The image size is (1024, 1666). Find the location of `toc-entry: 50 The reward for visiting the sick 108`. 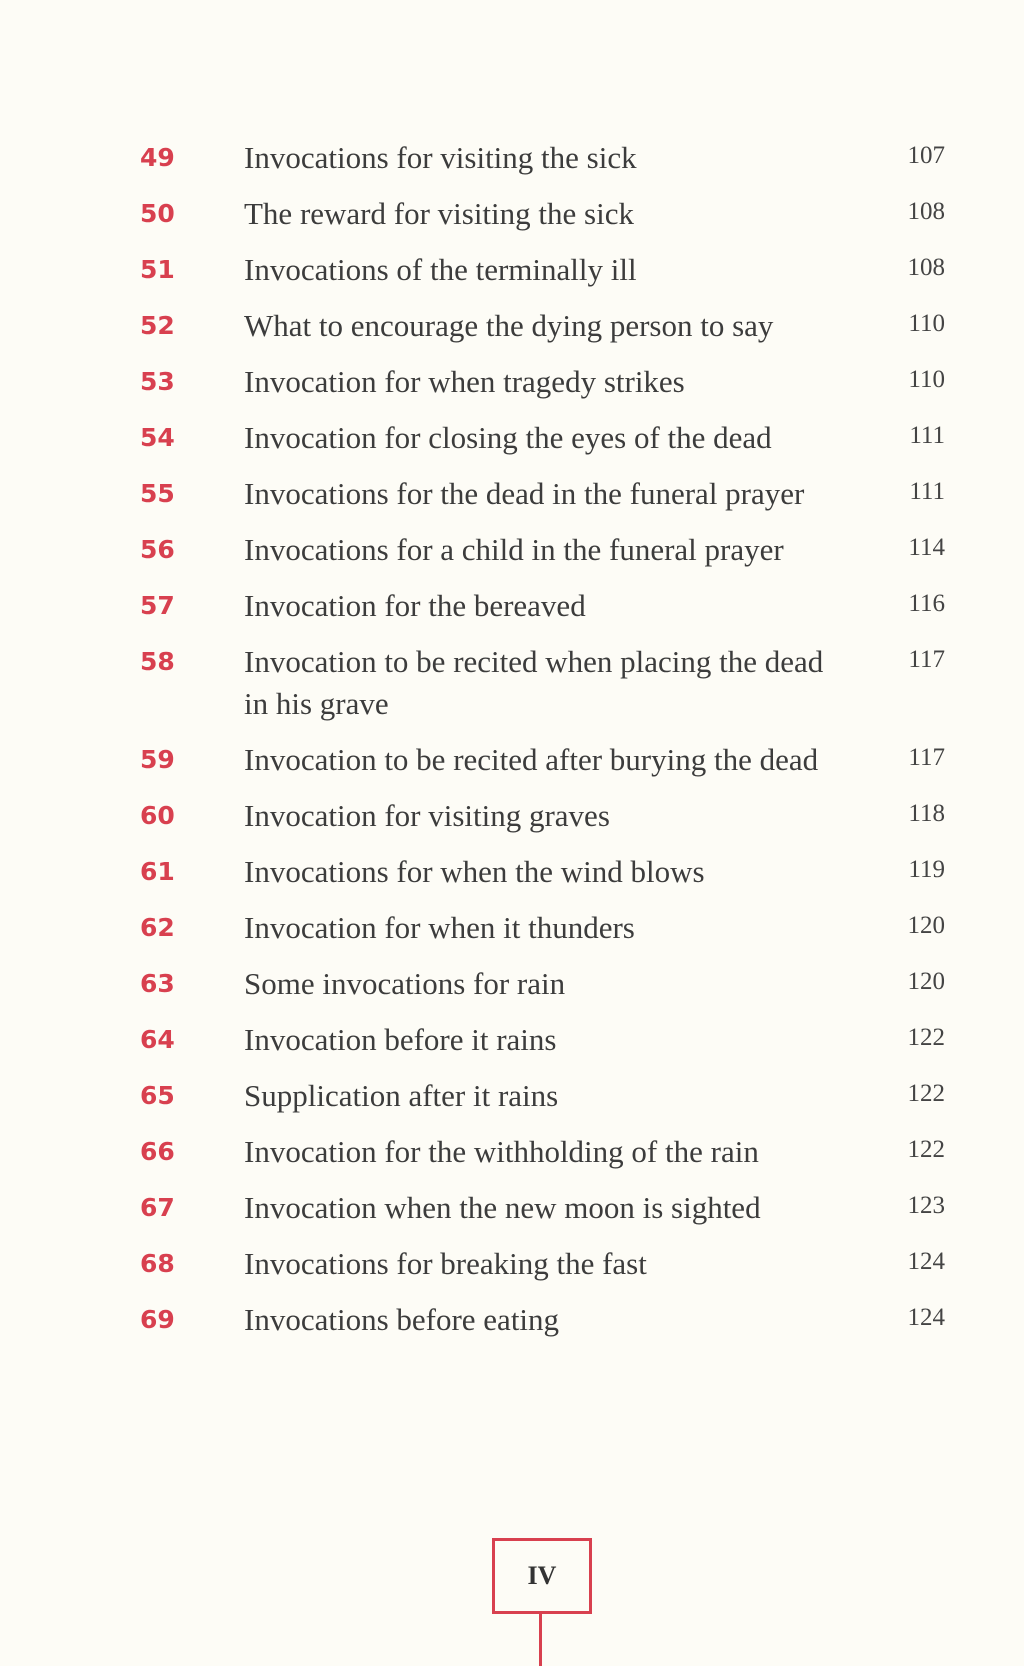

toc-entry: 50 The reward for visiting the sick 108 is located at coordinates (542, 221).